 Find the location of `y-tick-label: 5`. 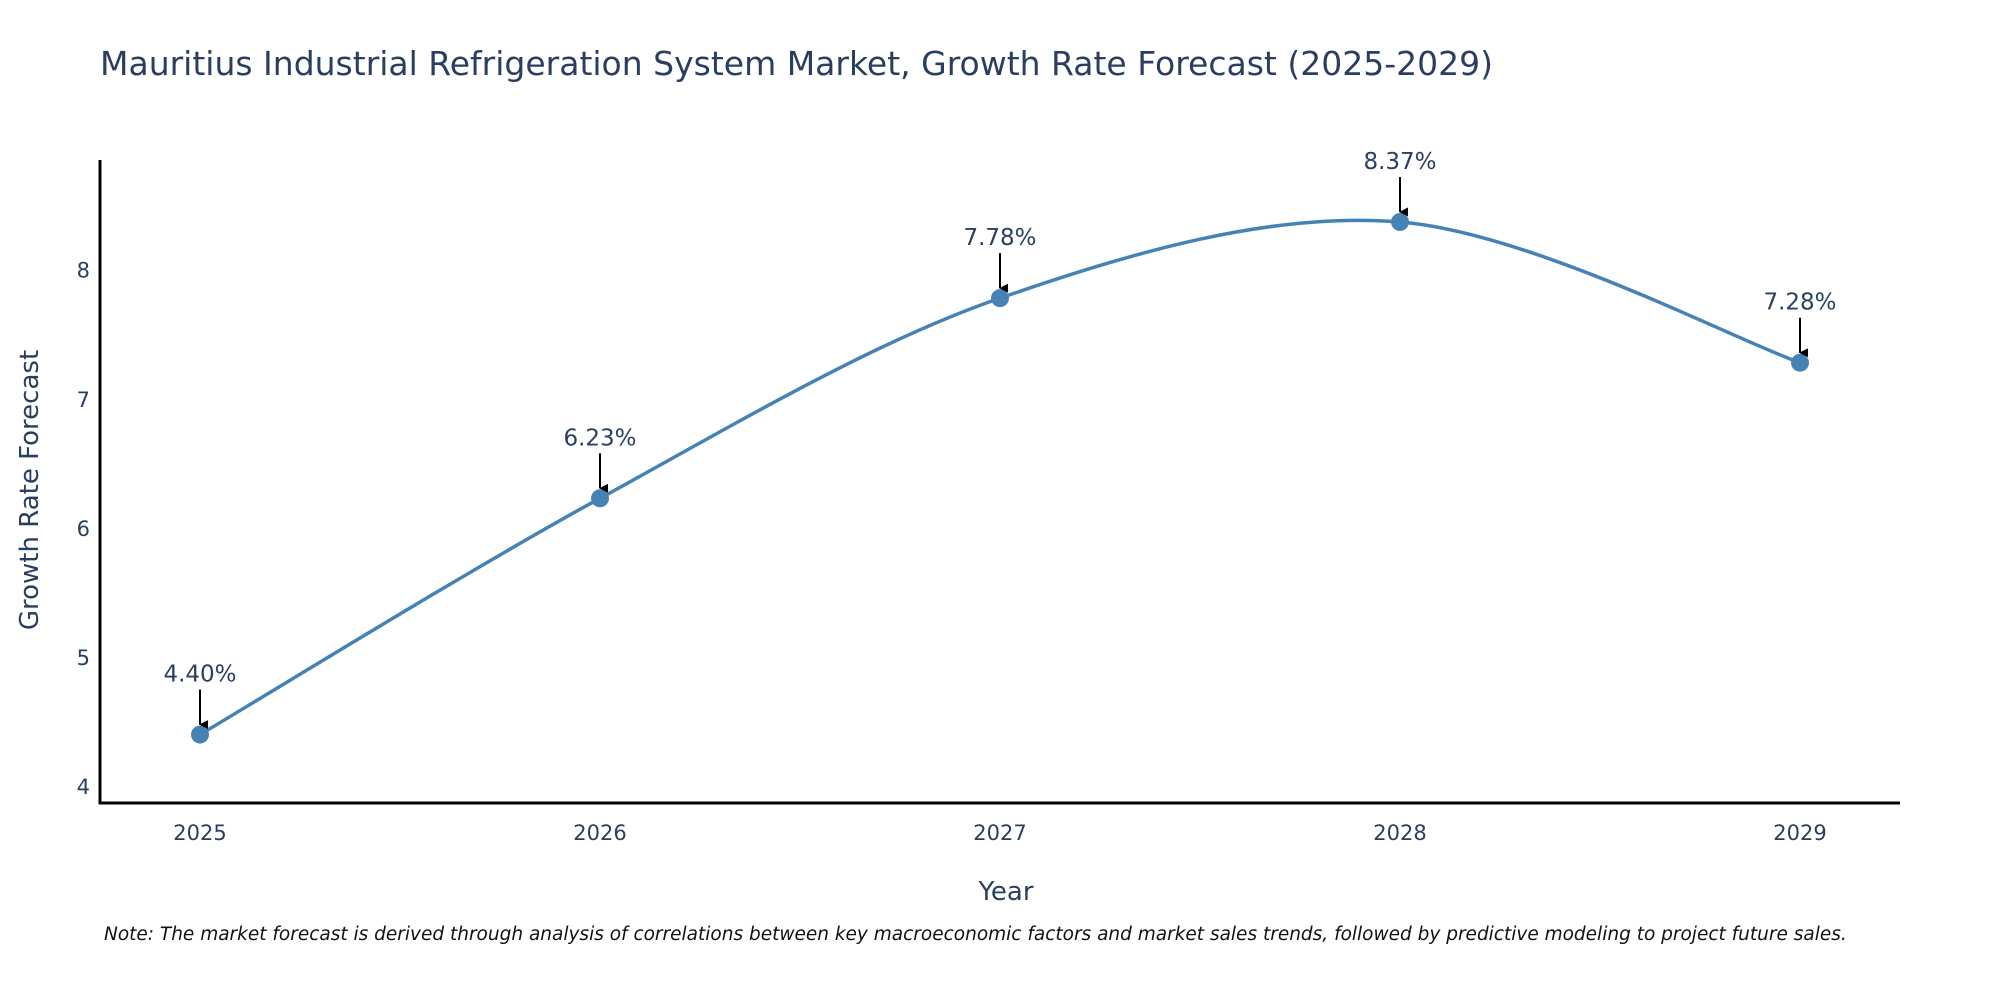

y-tick-label: 5 is located at coordinates (83, 658).